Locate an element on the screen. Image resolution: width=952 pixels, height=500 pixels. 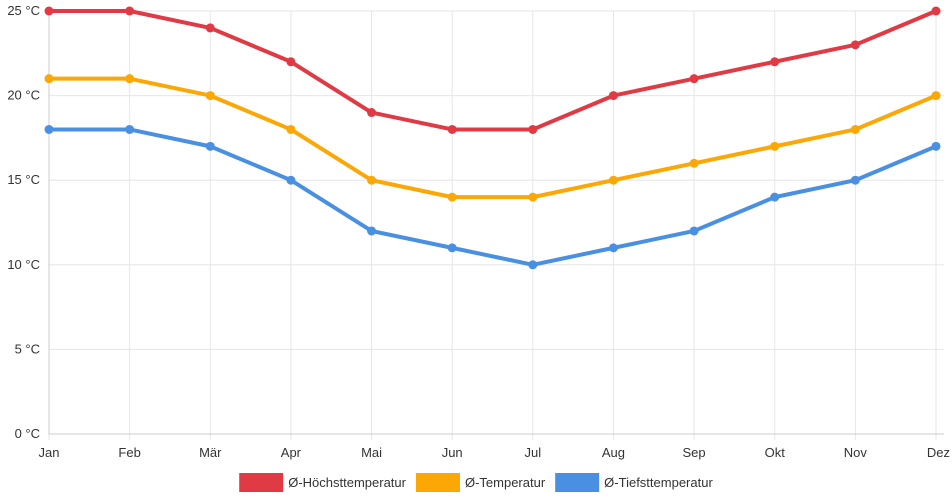
x-tick-label: Feb is located at coordinates (129, 452).